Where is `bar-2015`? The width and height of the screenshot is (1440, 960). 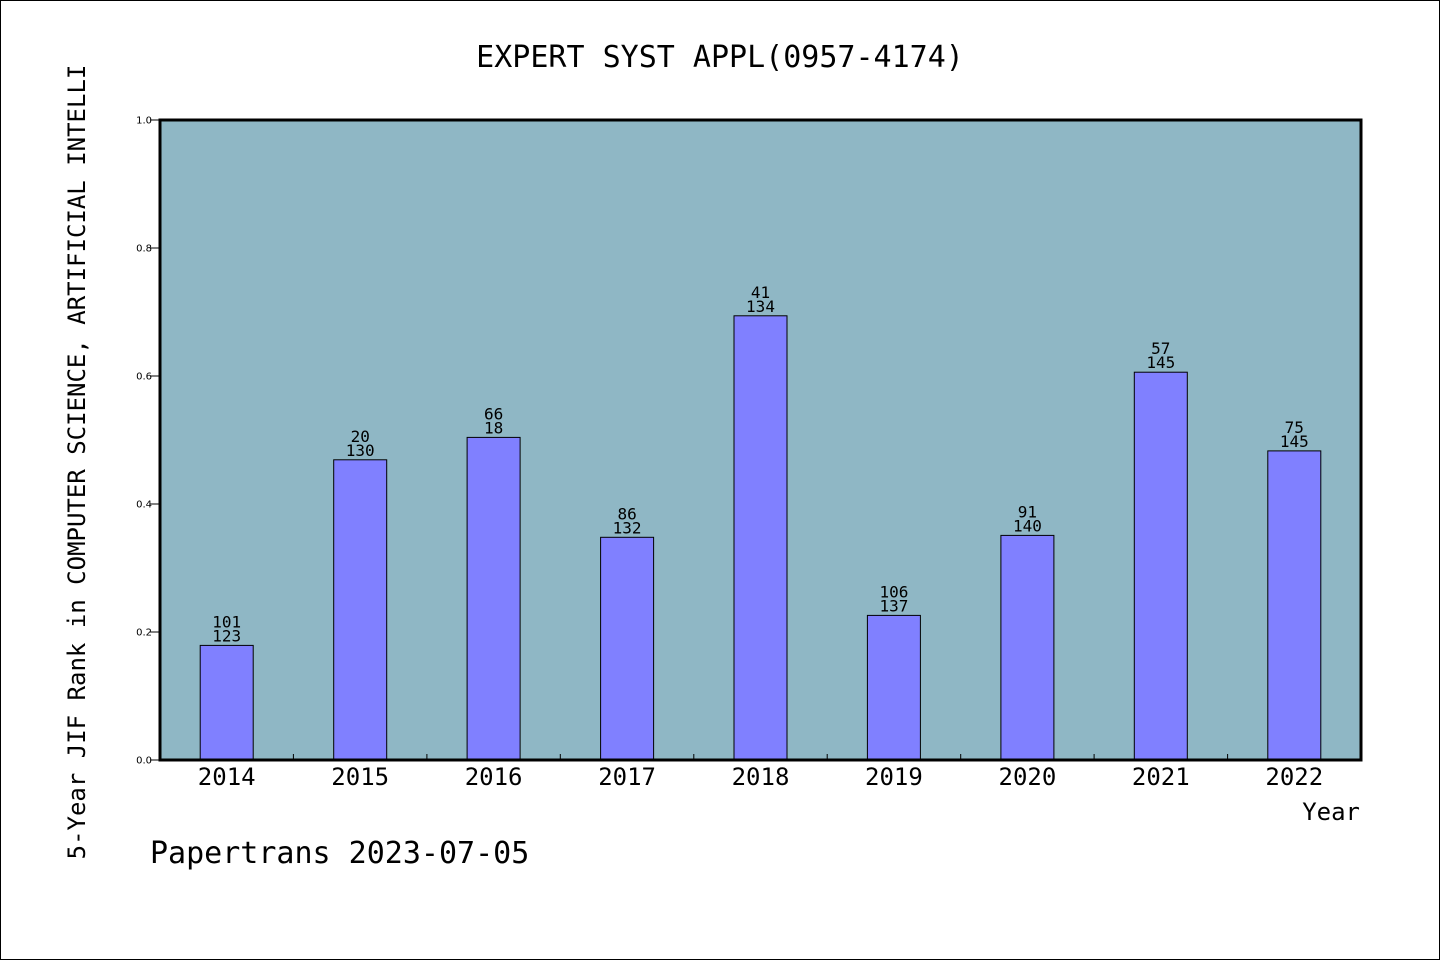 bar-2015 is located at coordinates (360, 610).